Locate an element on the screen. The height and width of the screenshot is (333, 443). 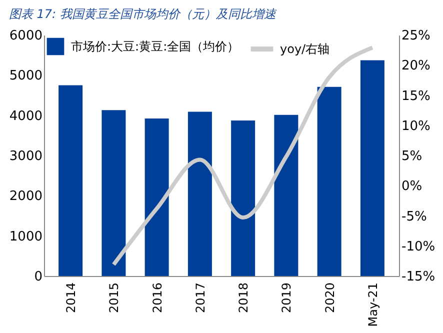
x-tick-label: 2017 is located at coordinates (200, 298).